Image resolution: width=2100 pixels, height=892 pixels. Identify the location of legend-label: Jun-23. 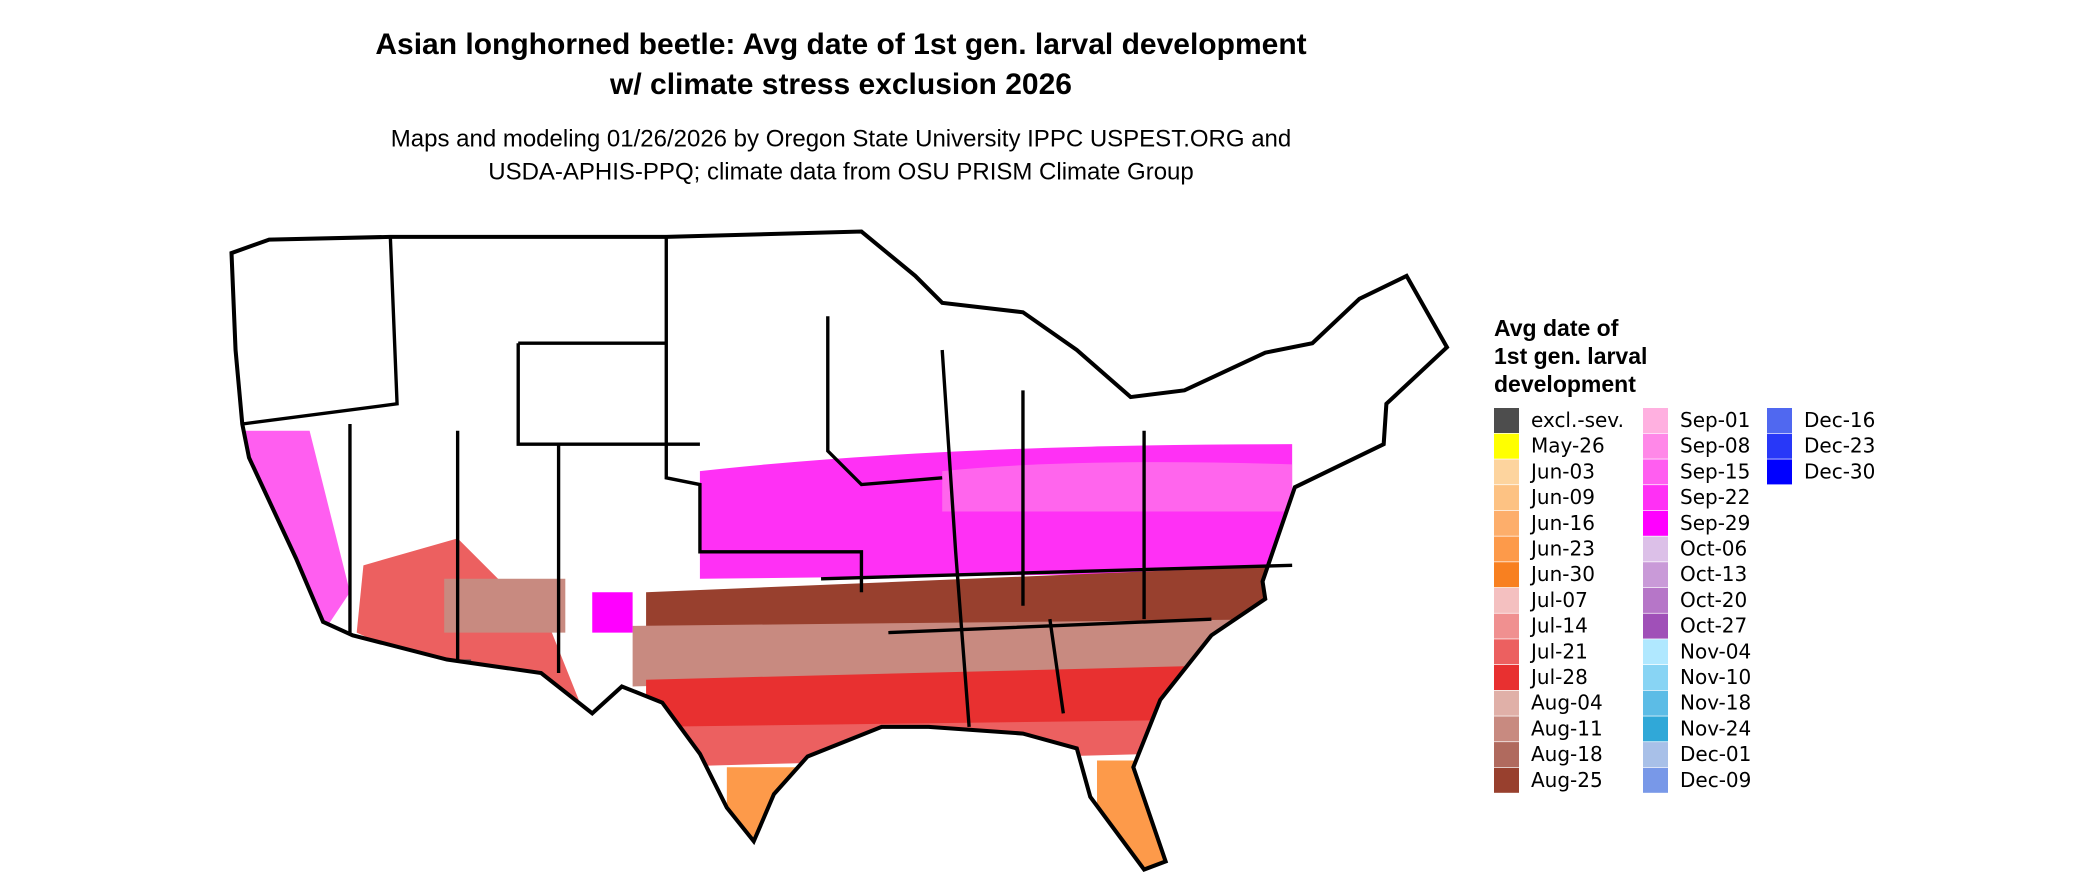
(1562, 549).